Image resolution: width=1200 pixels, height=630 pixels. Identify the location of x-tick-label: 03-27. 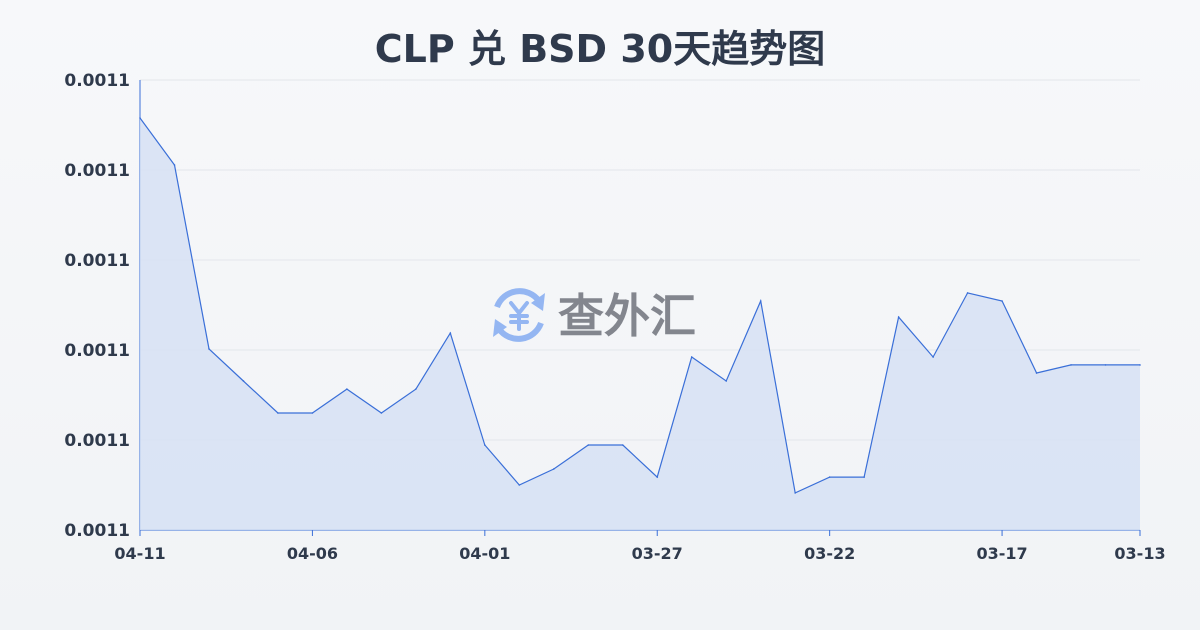
(657, 553).